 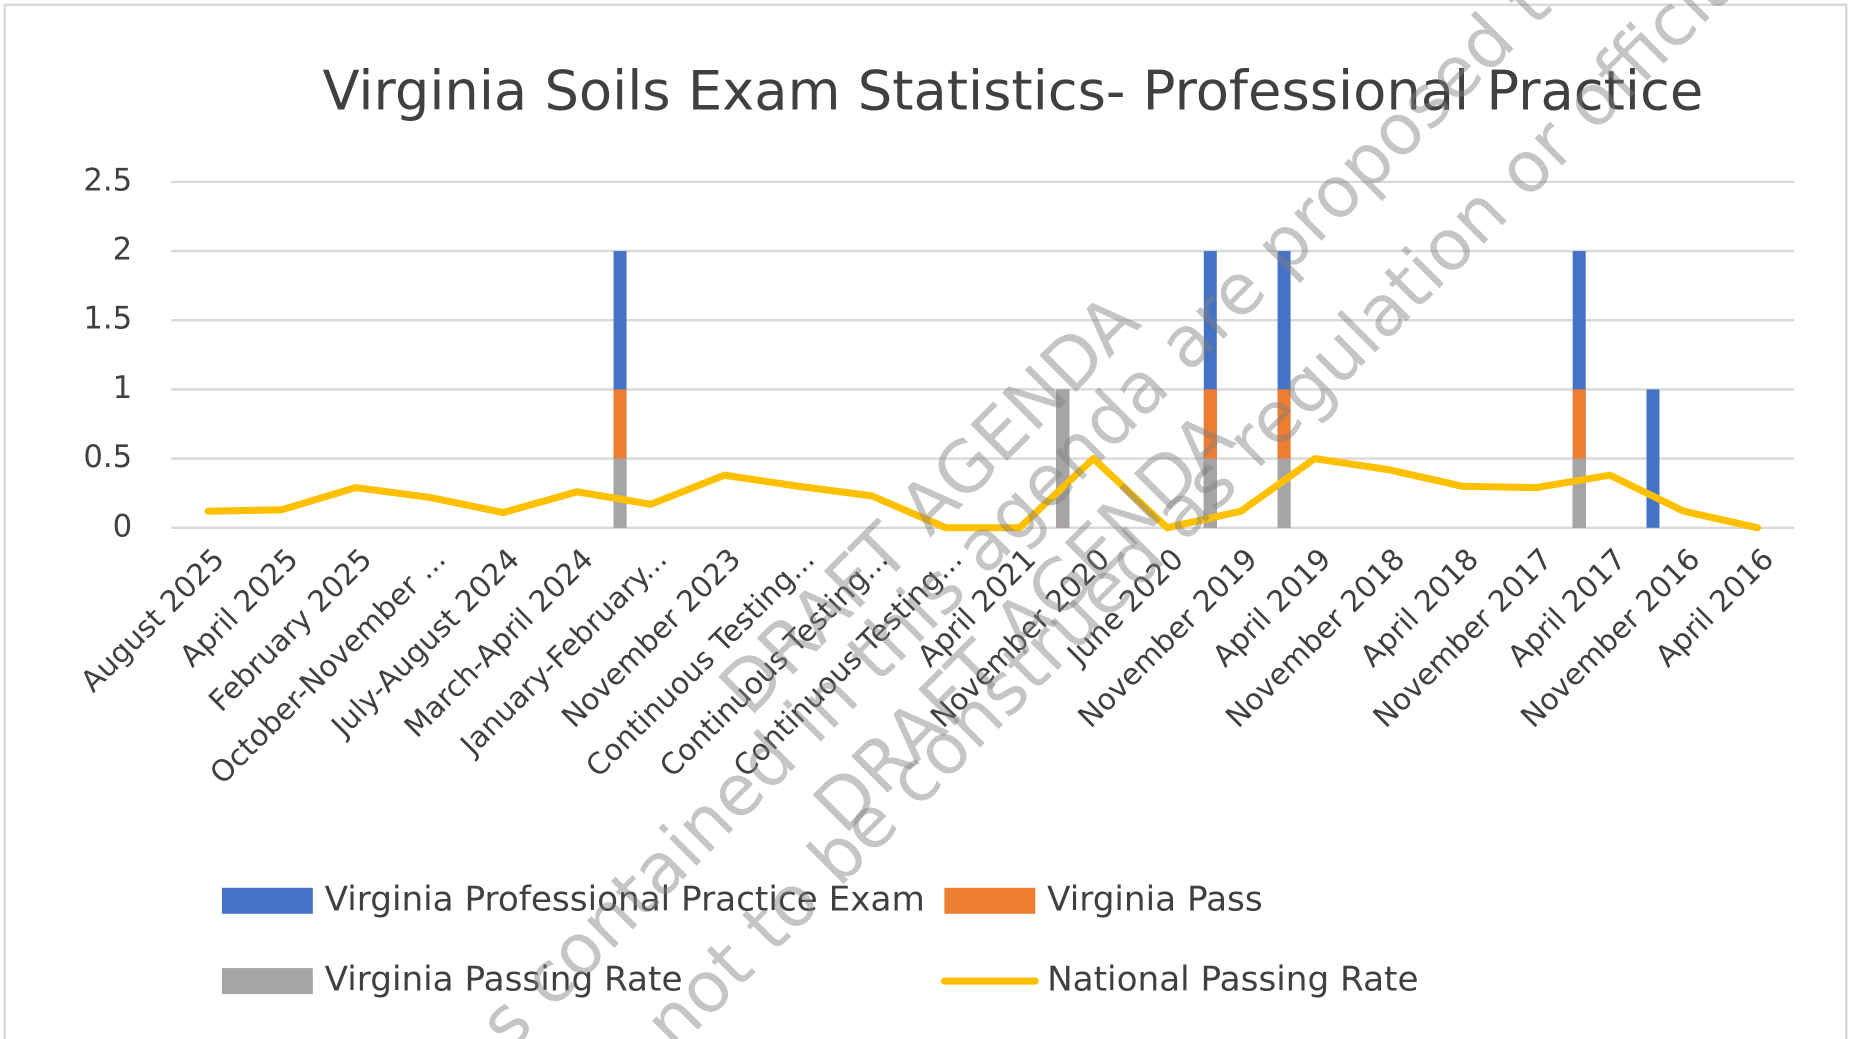 I want to click on y-tick-label: 0.5, so click(x=107, y=457).